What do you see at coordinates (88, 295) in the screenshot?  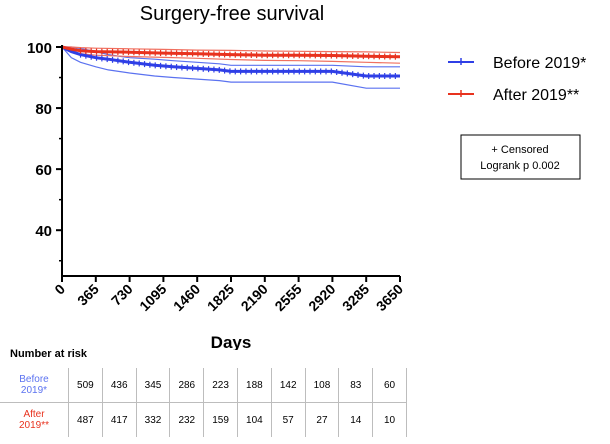 I see `x-tick-label: 365` at bounding box center [88, 295].